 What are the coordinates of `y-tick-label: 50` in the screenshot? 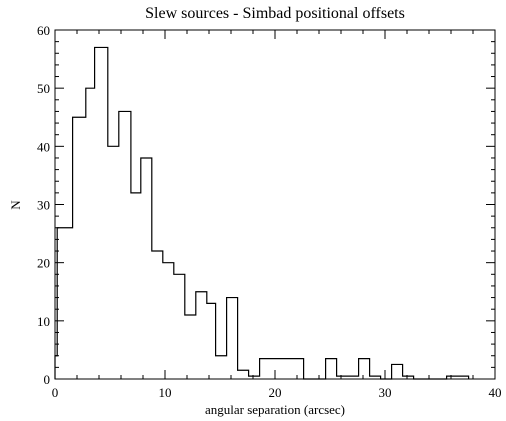 It's located at (43, 88).